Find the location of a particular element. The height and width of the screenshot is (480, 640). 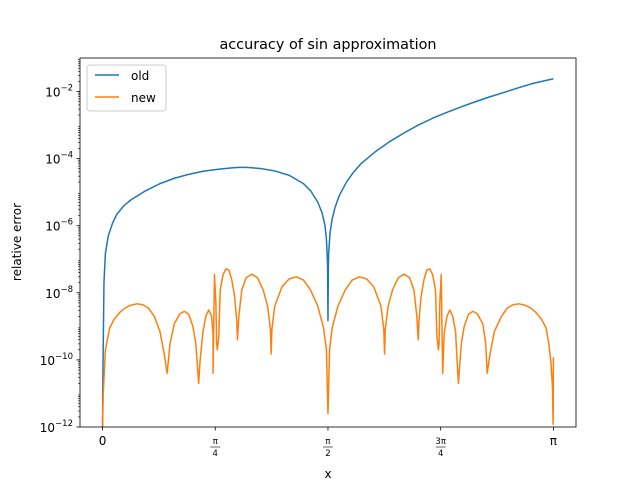

y-tick-label: 10⁻⁶ is located at coordinates (59, 226).